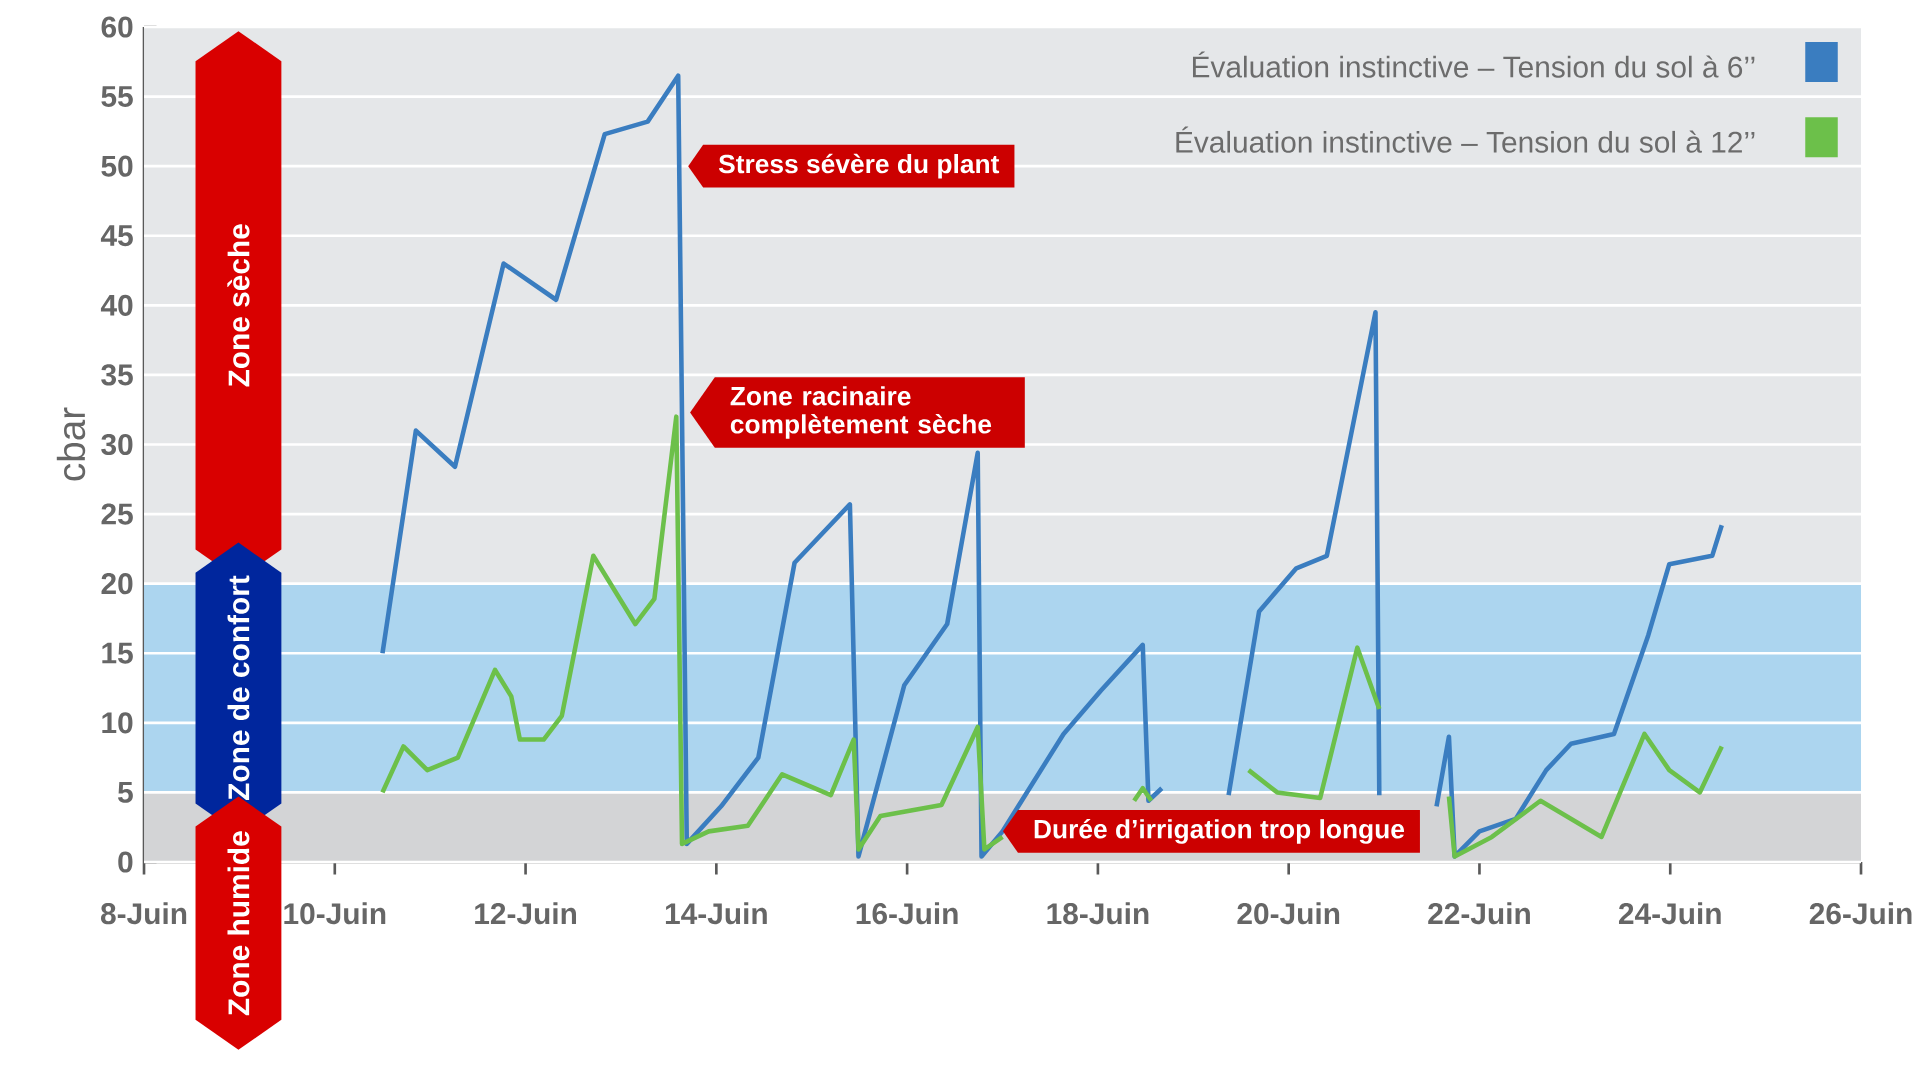 The height and width of the screenshot is (1074, 1917). What do you see at coordinates (125, 792) in the screenshot?
I see `y-tick-label: 5` at bounding box center [125, 792].